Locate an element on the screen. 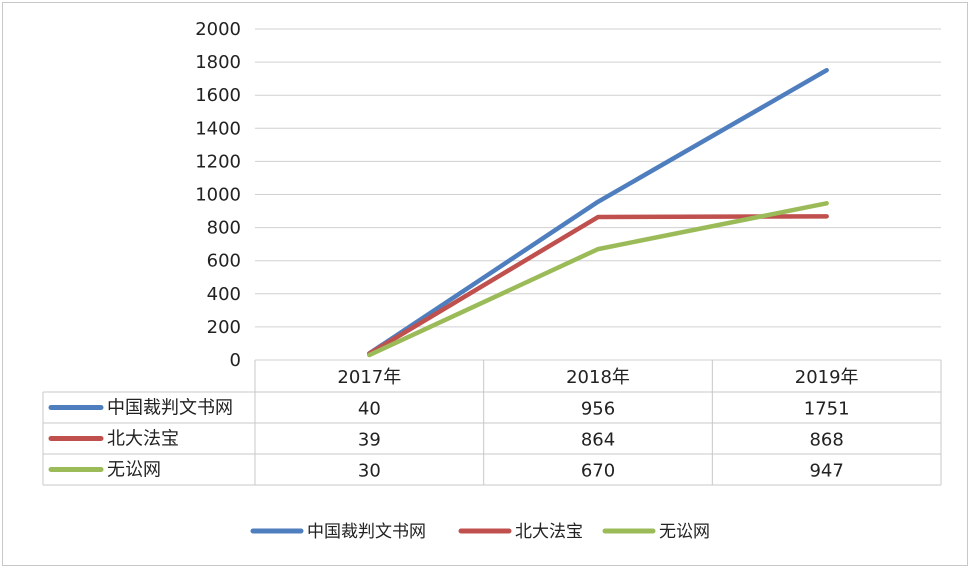  y-tick-label: 2000 is located at coordinates (218, 29).